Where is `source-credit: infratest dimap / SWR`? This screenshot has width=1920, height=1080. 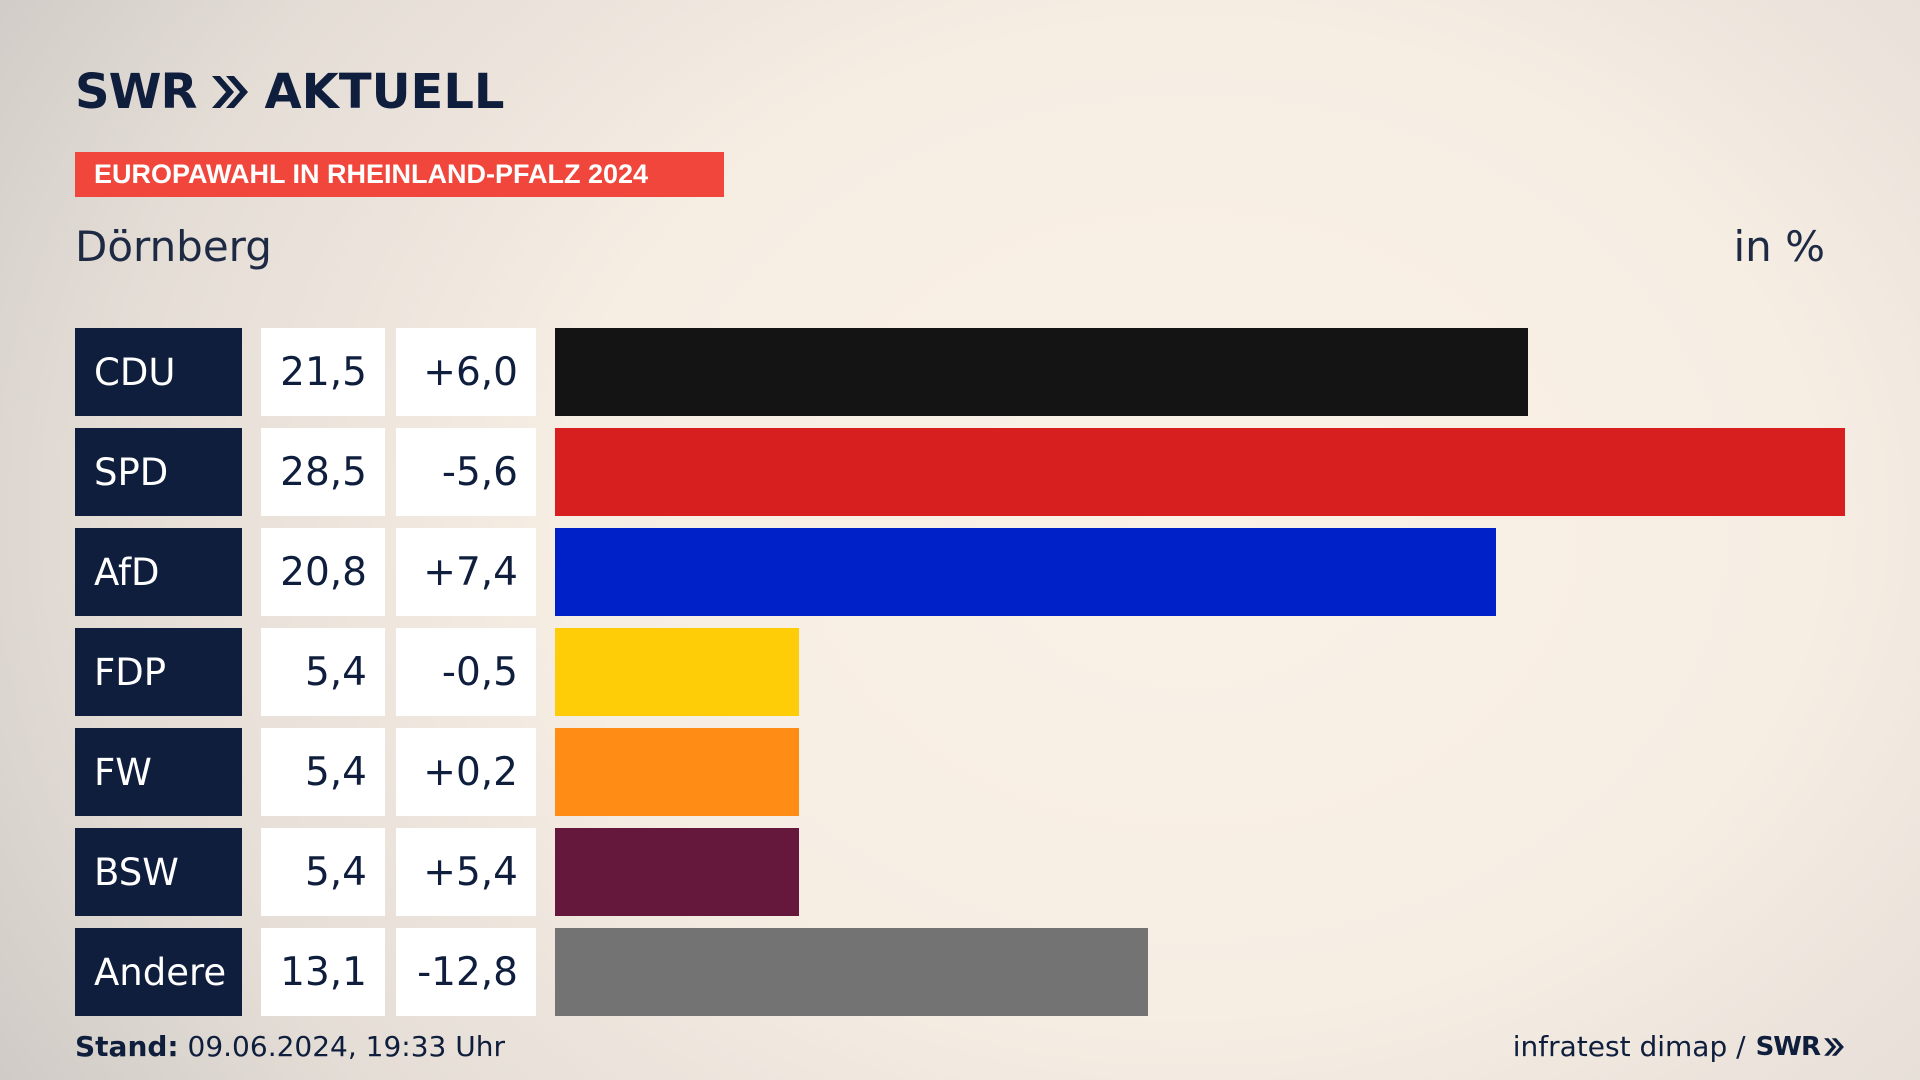 source-credit: infratest dimap / SWR is located at coordinates (1679, 1046).